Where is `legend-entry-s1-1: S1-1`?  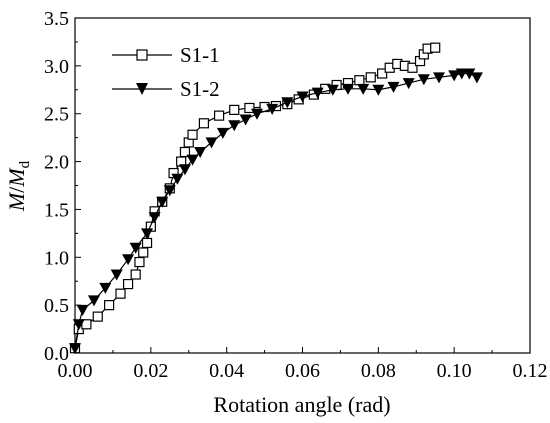
legend-entry-s1-1: S1-1 is located at coordinates (166, 55).